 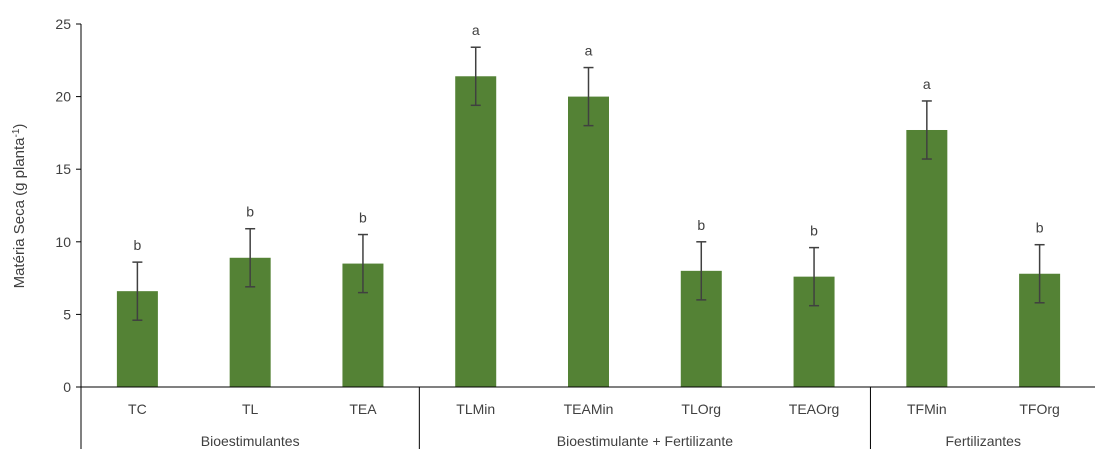 I want to click on significance-label-tl: b, so click(x=250, y=212).